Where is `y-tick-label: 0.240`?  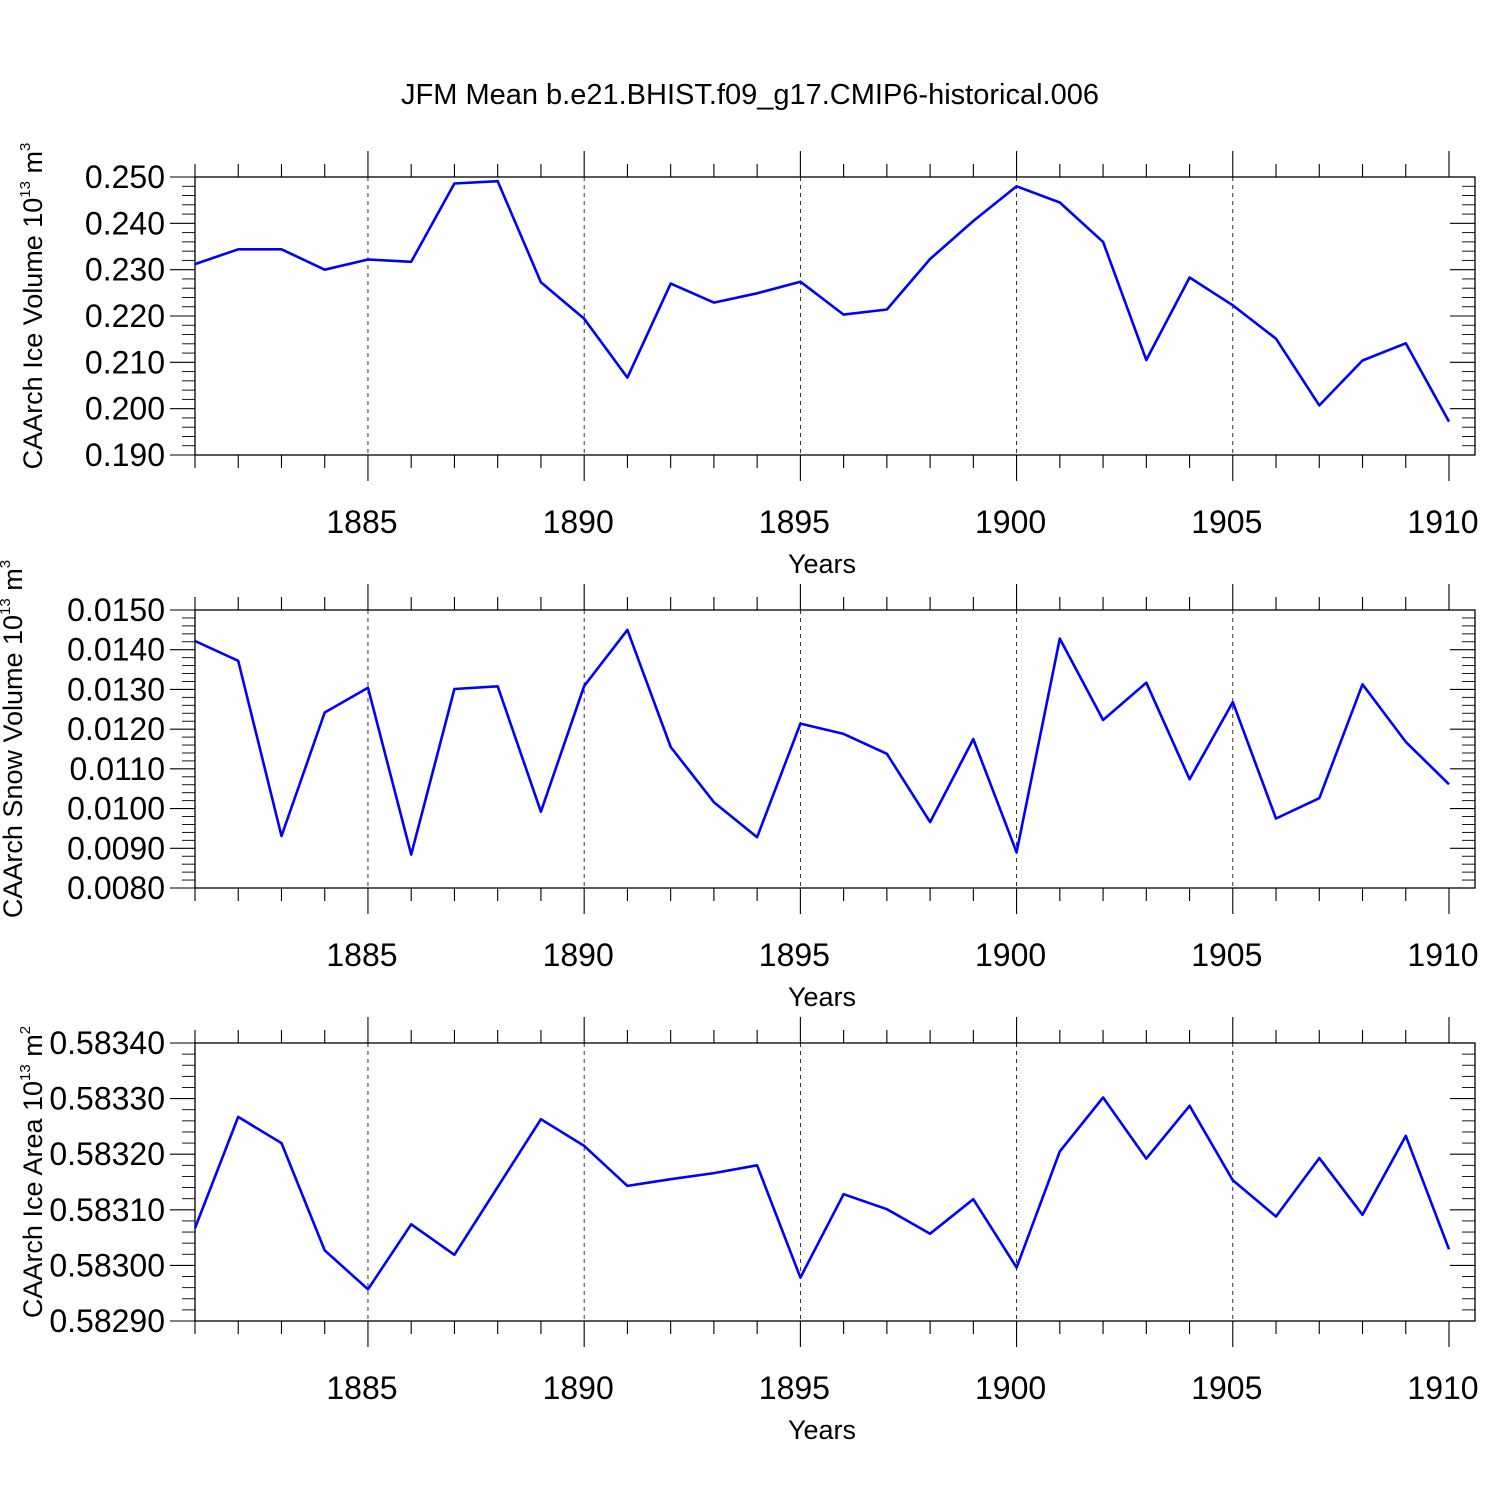
y-tick-label: 0.240 is located at coordinates (125, 223).